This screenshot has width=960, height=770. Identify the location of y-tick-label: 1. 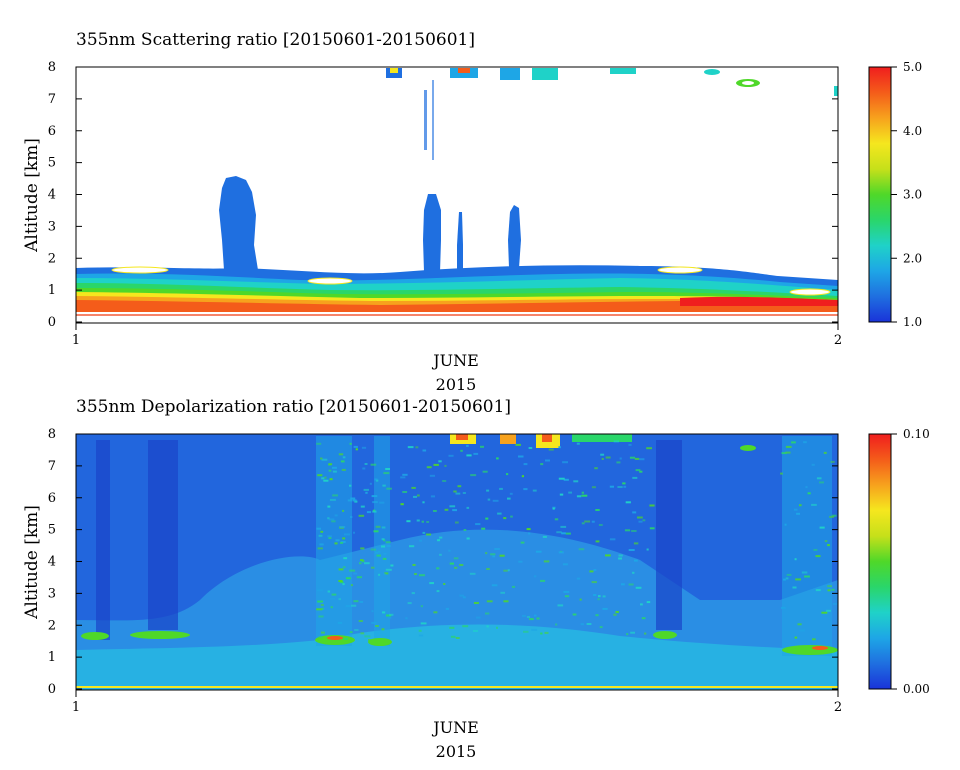
(52, 290).